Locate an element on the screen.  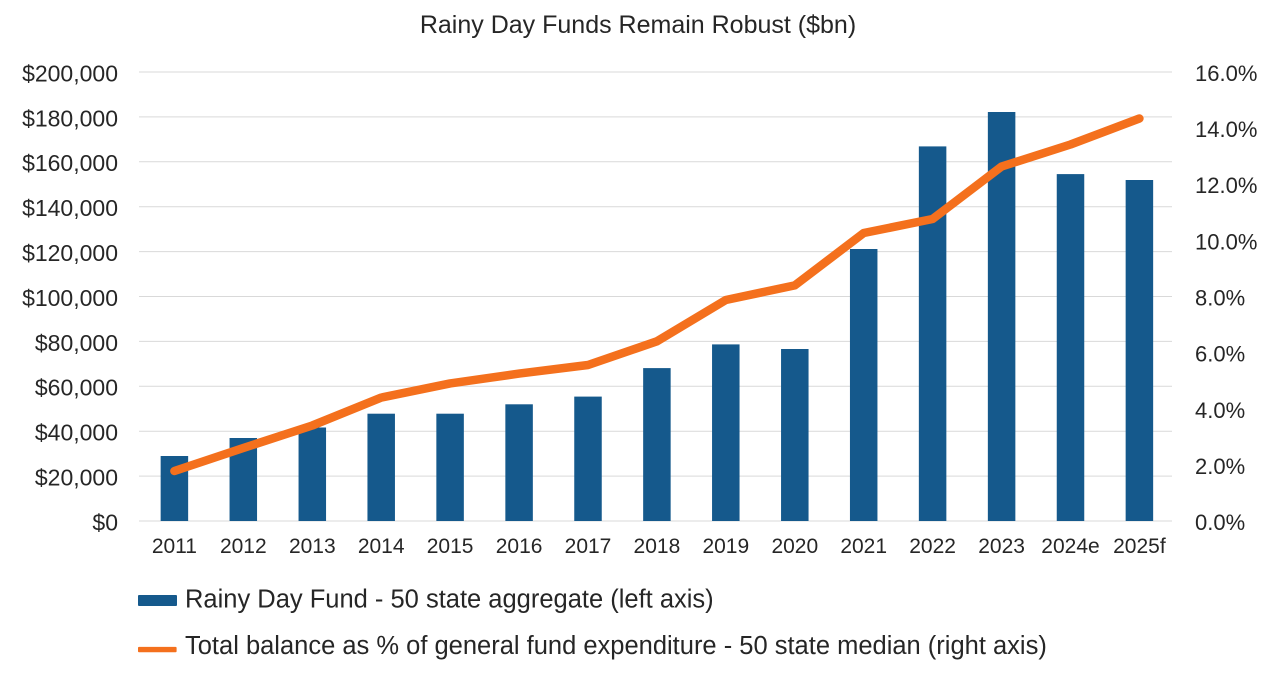
svg-text: 2.0% is located at coordinates (1220, 466).